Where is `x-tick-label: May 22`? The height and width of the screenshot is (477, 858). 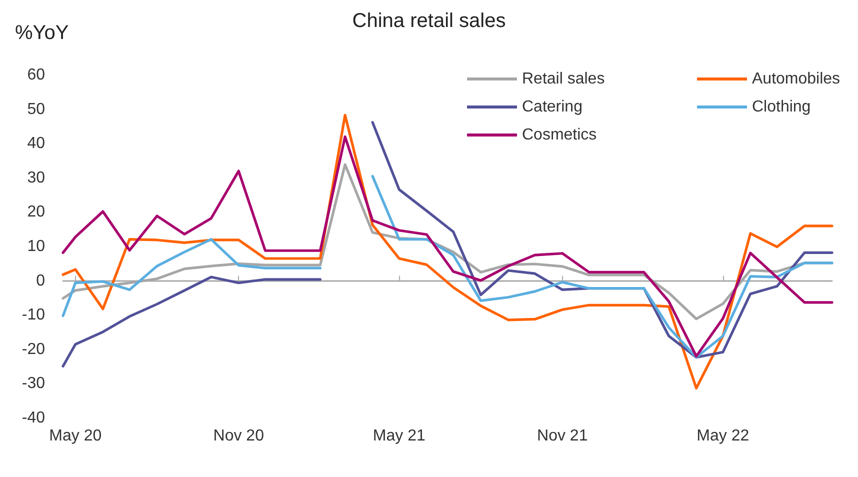
x-tick-label: May 22 is located at coordinates (723, 436).